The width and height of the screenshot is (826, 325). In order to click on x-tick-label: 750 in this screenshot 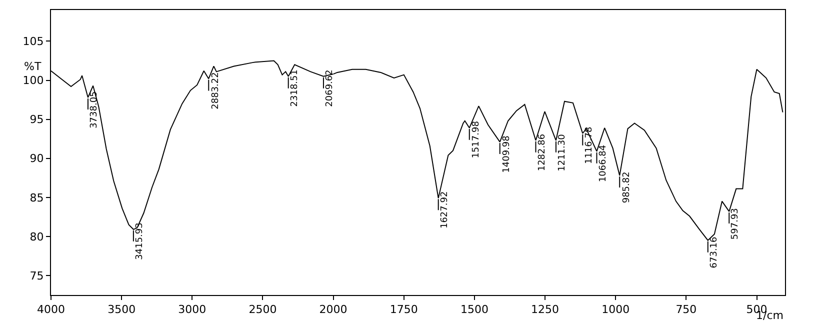, I will do `click(686, 309)`.